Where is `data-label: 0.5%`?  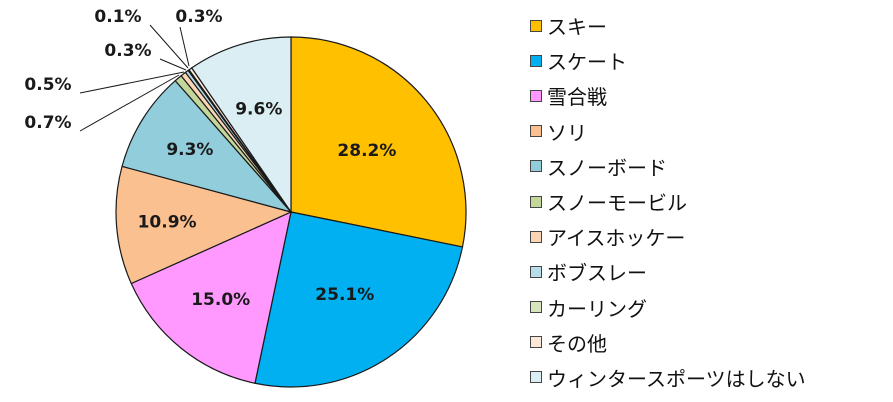
data-label: 0.5% is located at coordinates (47, 85).